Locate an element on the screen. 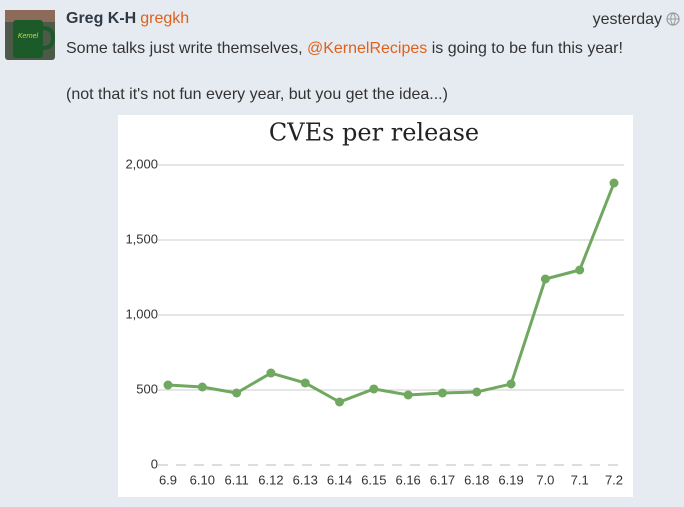  author: Greg K-H gregkh is located at coordinates (127, 19).